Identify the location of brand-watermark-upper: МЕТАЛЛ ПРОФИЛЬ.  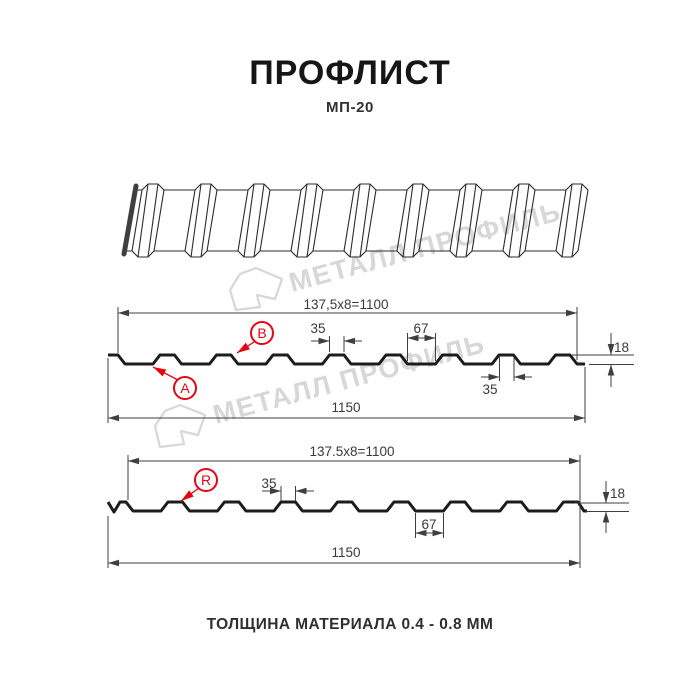
(396, 254).